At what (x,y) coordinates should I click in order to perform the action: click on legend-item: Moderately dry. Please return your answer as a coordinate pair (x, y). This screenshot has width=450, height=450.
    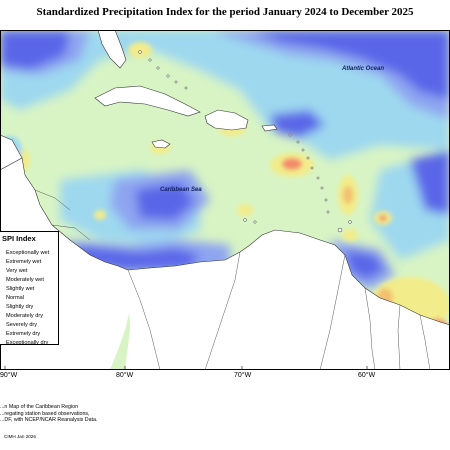
    Looking at the image, I should click on (25, 315).